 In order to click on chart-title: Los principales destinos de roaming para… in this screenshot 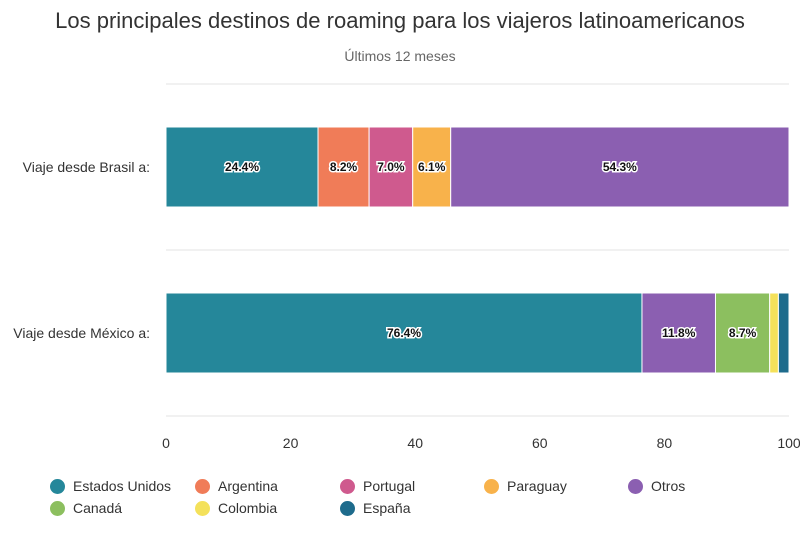, I will do `click(400, 20)`.